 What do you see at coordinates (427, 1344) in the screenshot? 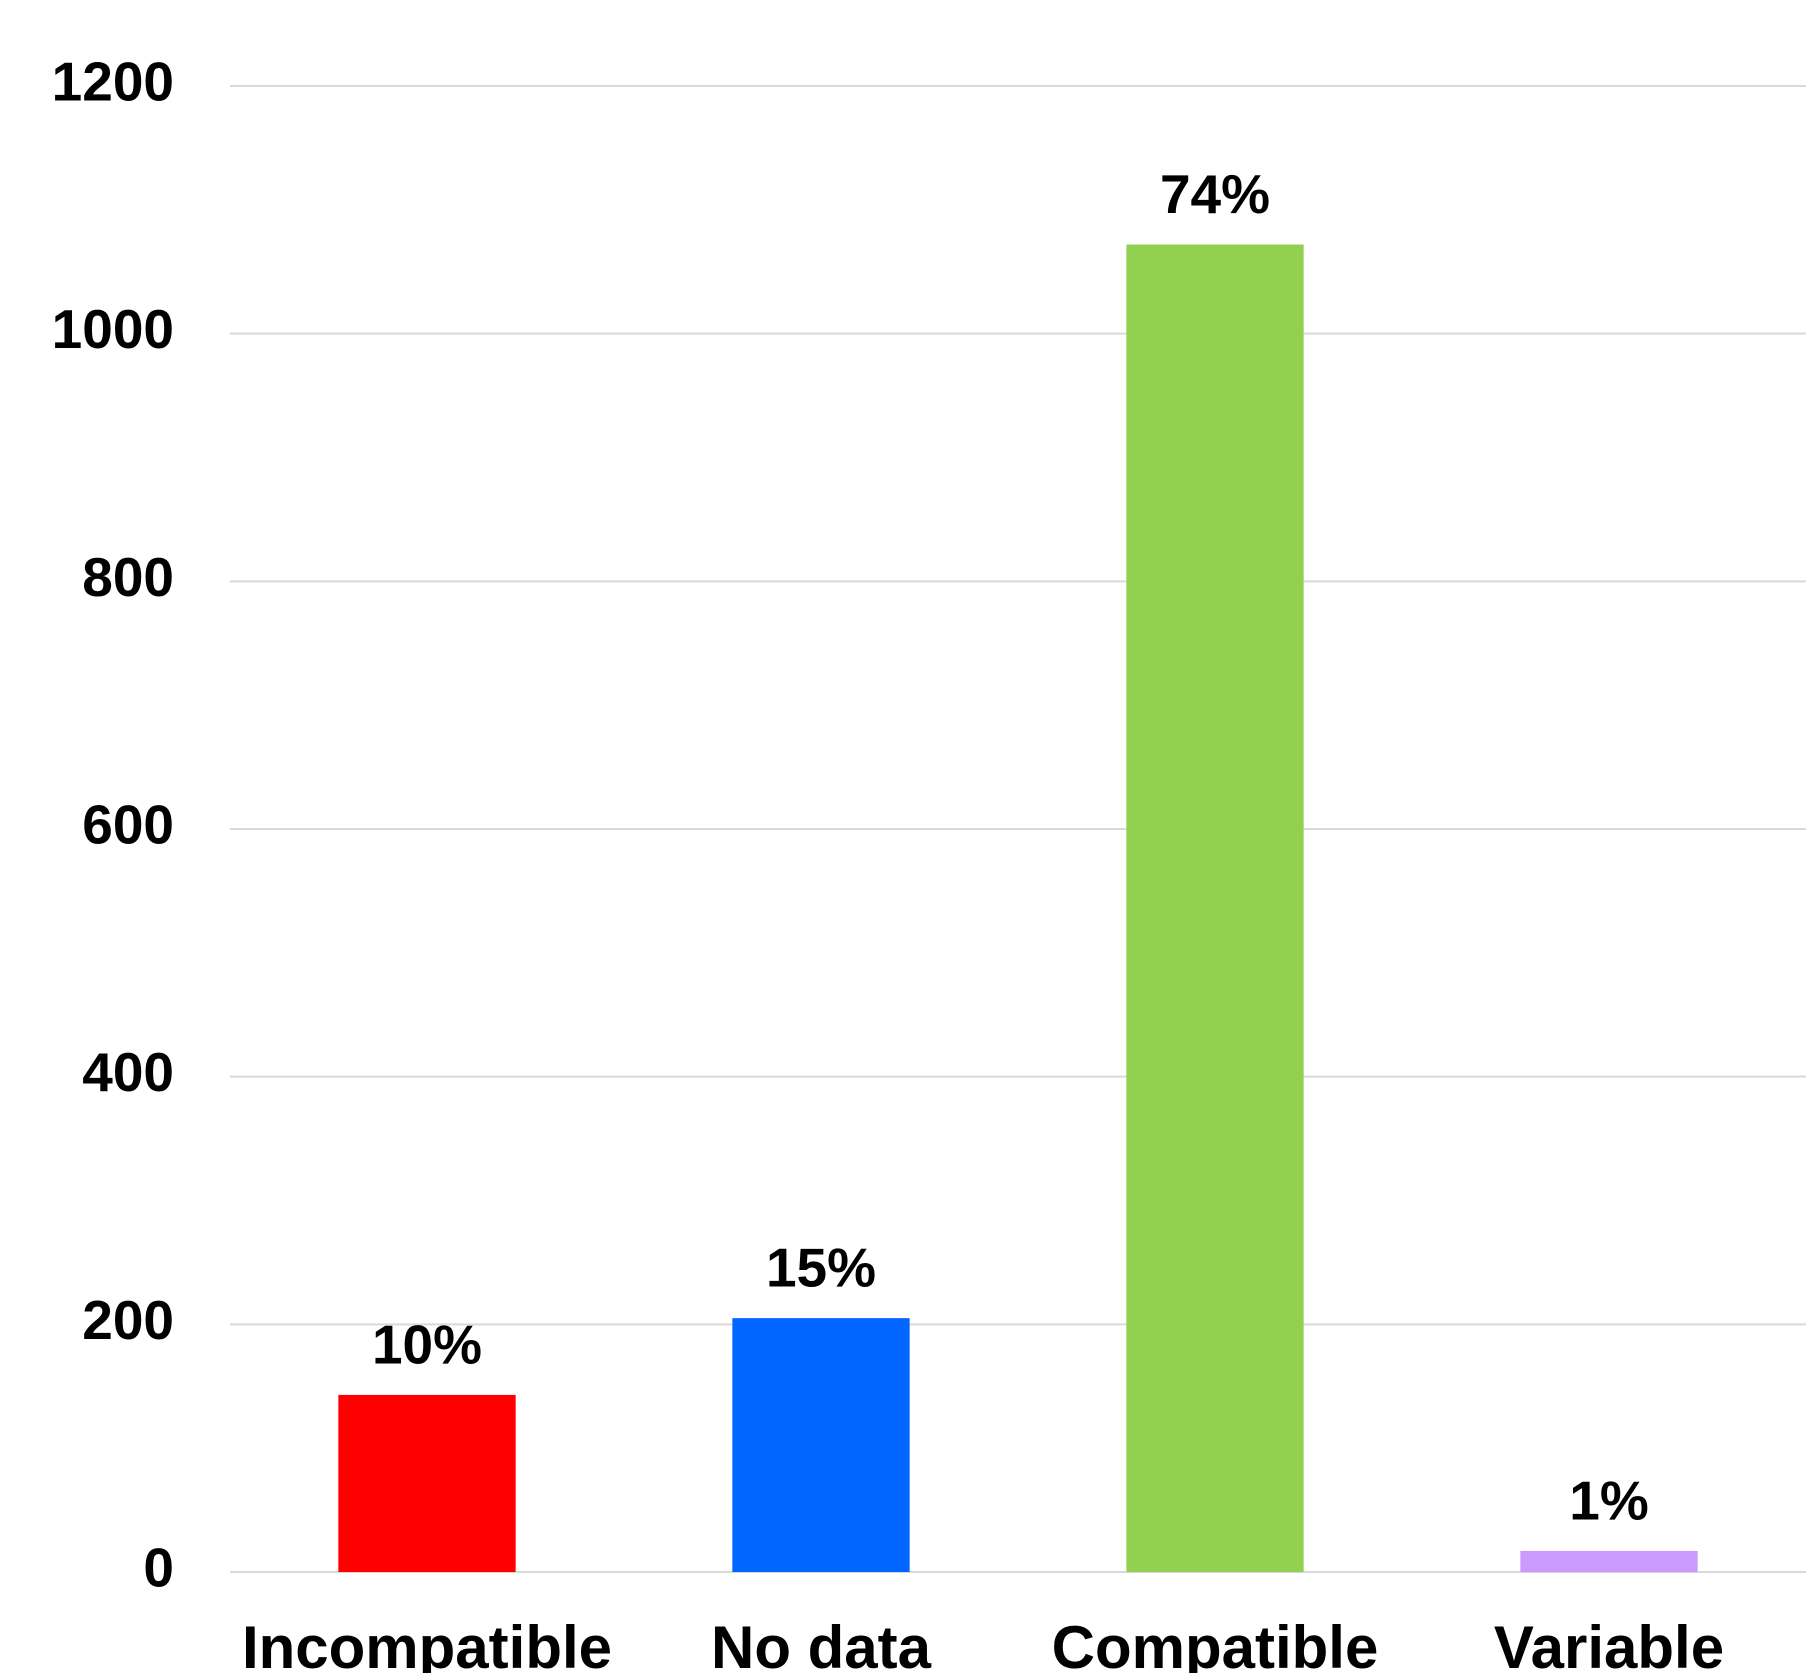
I see `value-label: 10%` at bounding box center [427, 1344].